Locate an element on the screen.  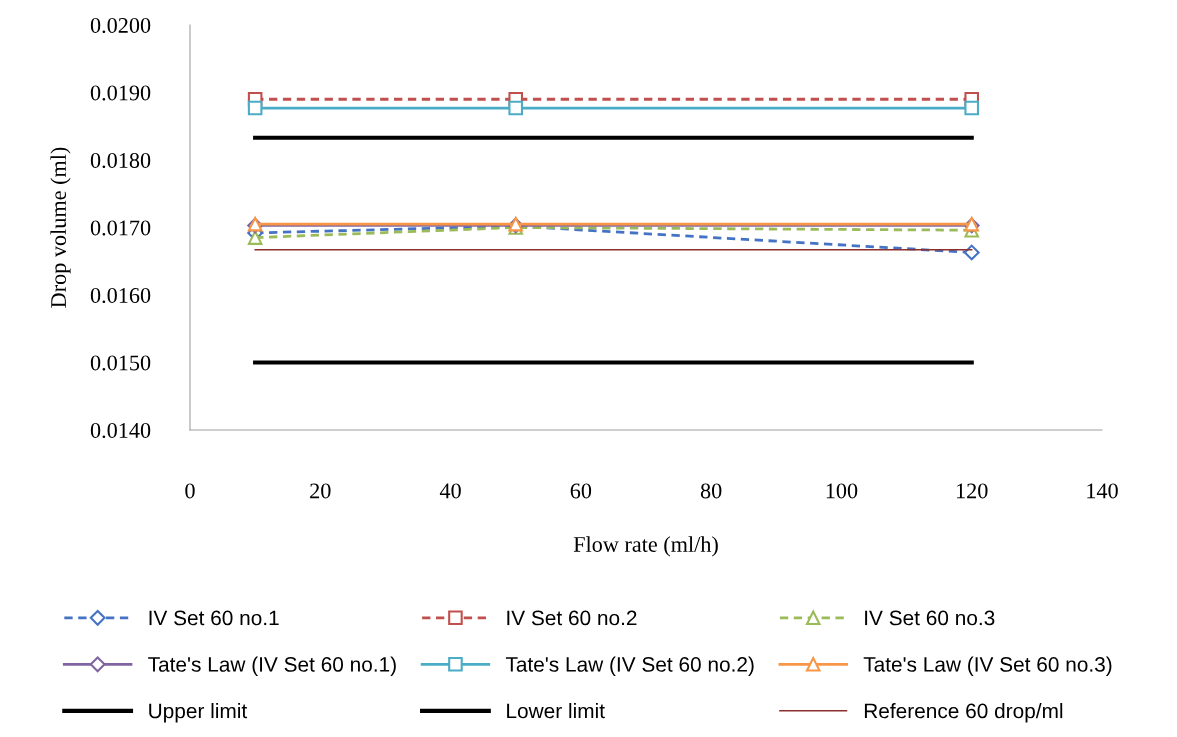
legend-label: IV Set 60 no.2 is located at coordinates (572, 618).